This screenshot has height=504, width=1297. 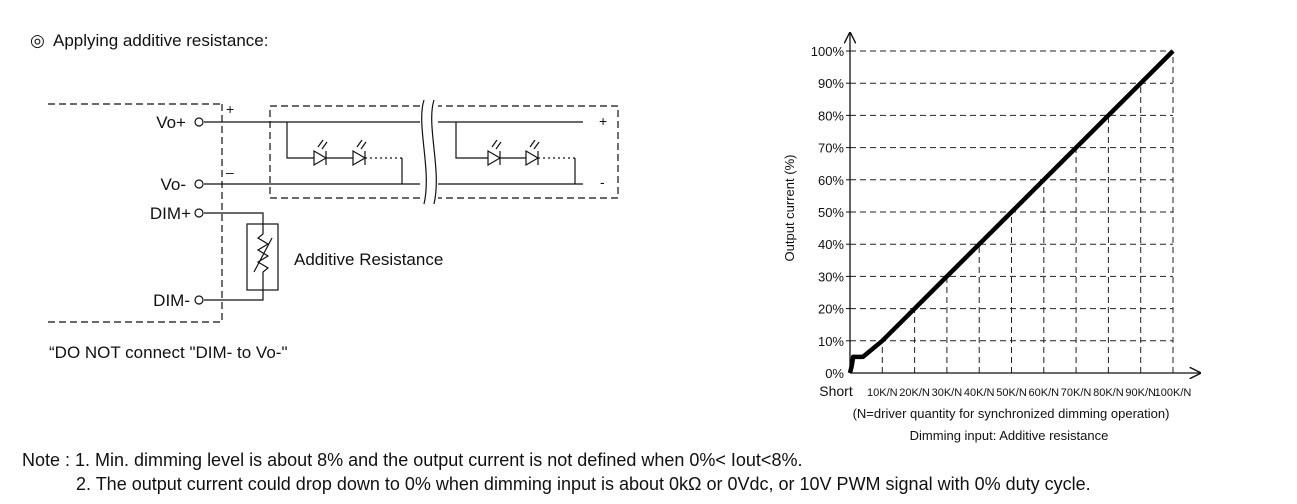 What do you see at coordinates (199, 184) in the screenshot?
I see `vo-minus-terminal` at bounding box center [199, 184].